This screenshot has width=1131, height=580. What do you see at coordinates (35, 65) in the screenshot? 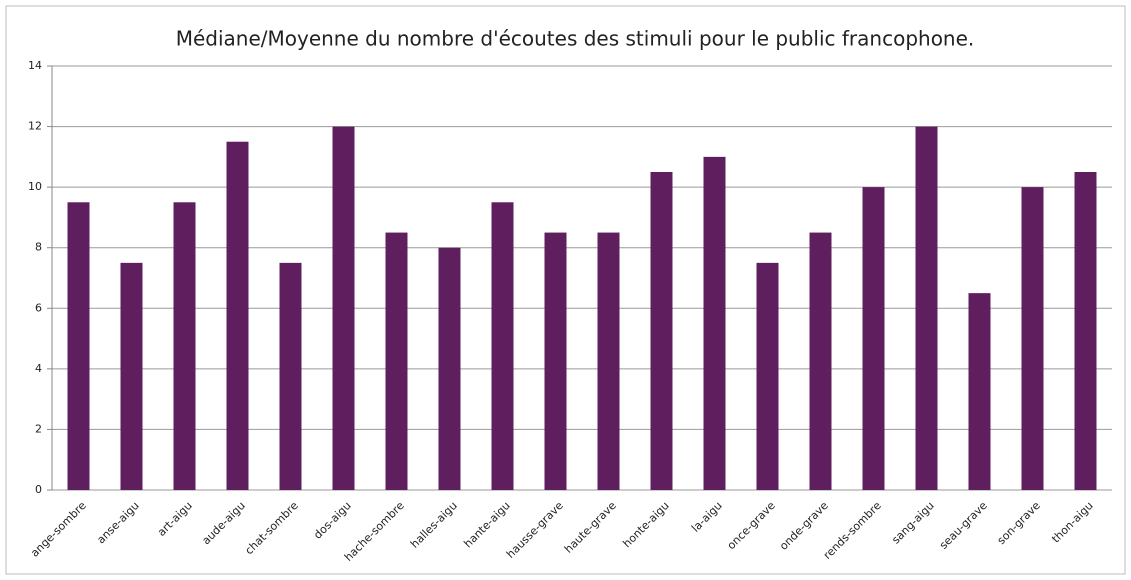
I see `y-tick-label: 14` at bounding box center [35, 65].